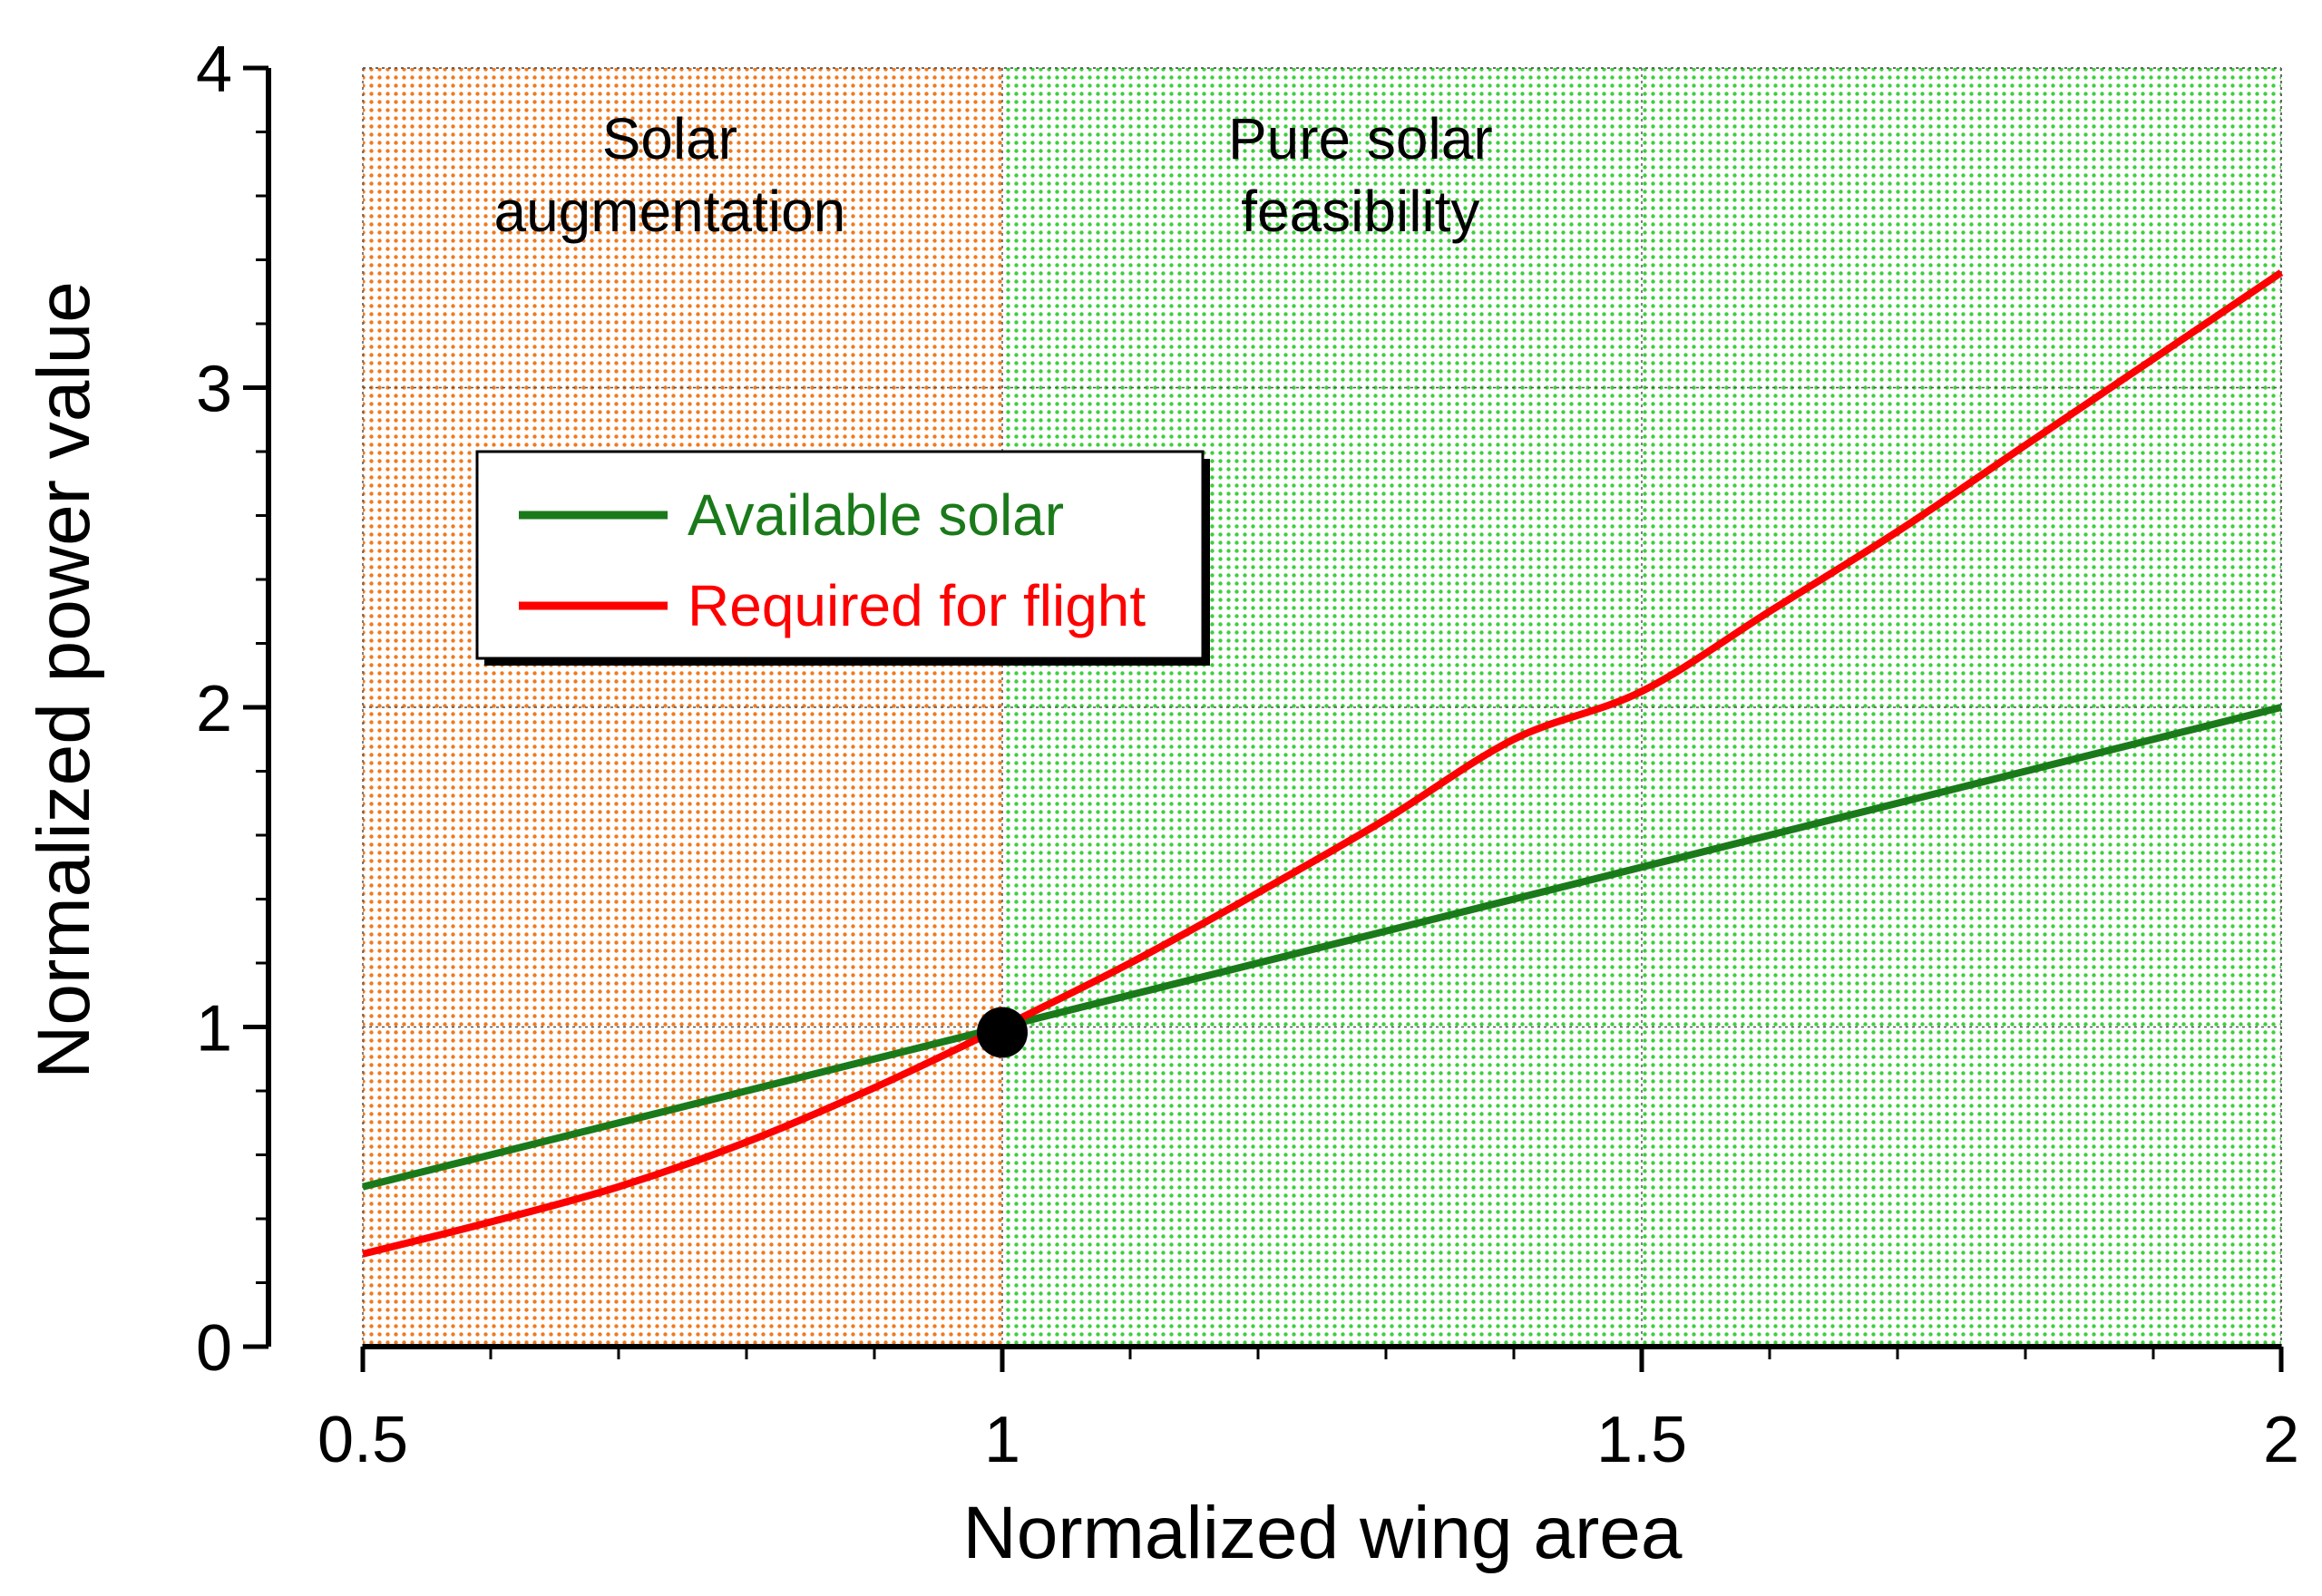 The image size is (2322, 1596). What do you see at coordinates (669, 138) in the screenshot?
I see `region-label-line: Solar` at bounding box center [669, 138].